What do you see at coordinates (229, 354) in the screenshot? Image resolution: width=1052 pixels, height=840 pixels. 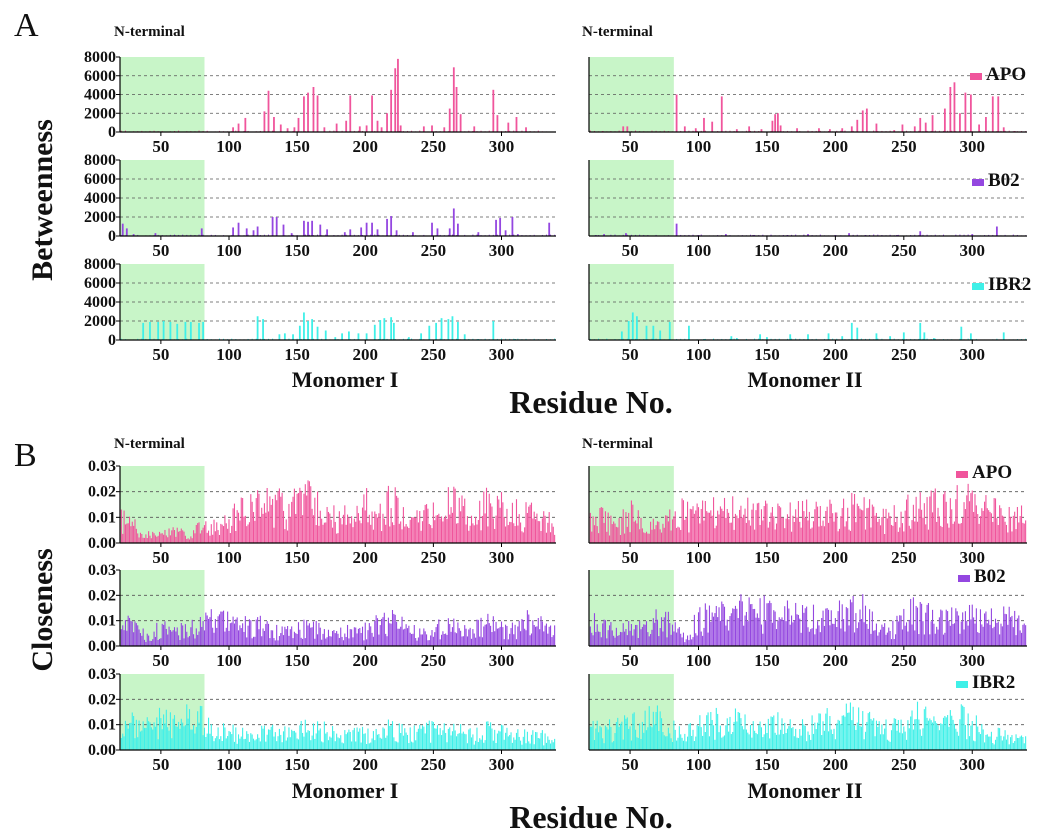 I see `x-tick-label: 100` at bounding box center [229, 354].